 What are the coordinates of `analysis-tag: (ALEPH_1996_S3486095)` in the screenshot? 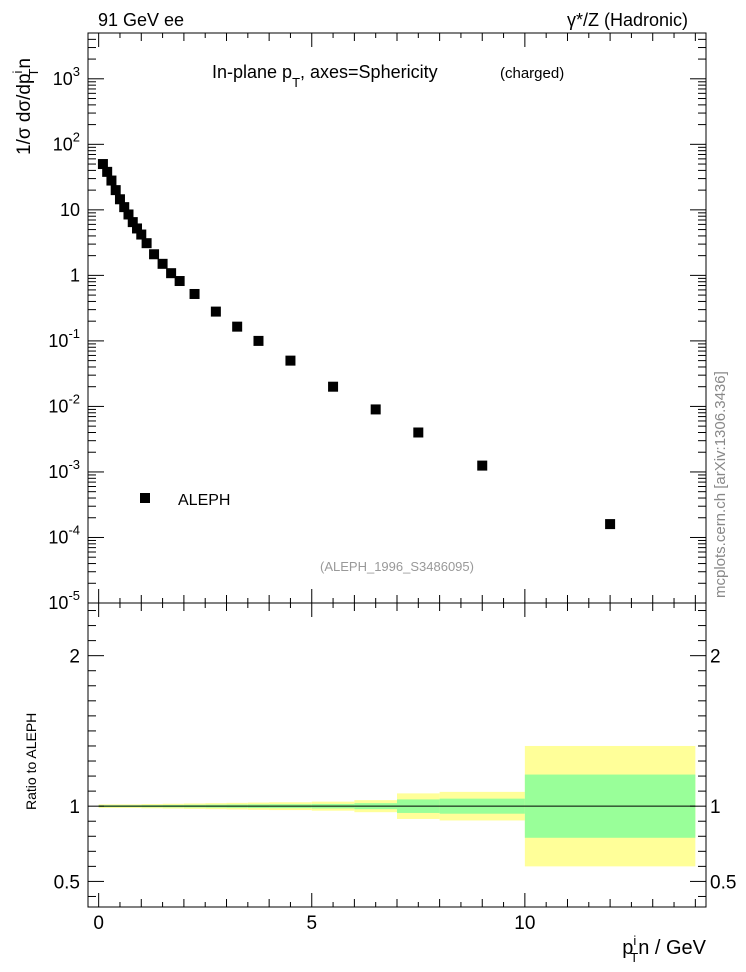 It's located at (397, 566).